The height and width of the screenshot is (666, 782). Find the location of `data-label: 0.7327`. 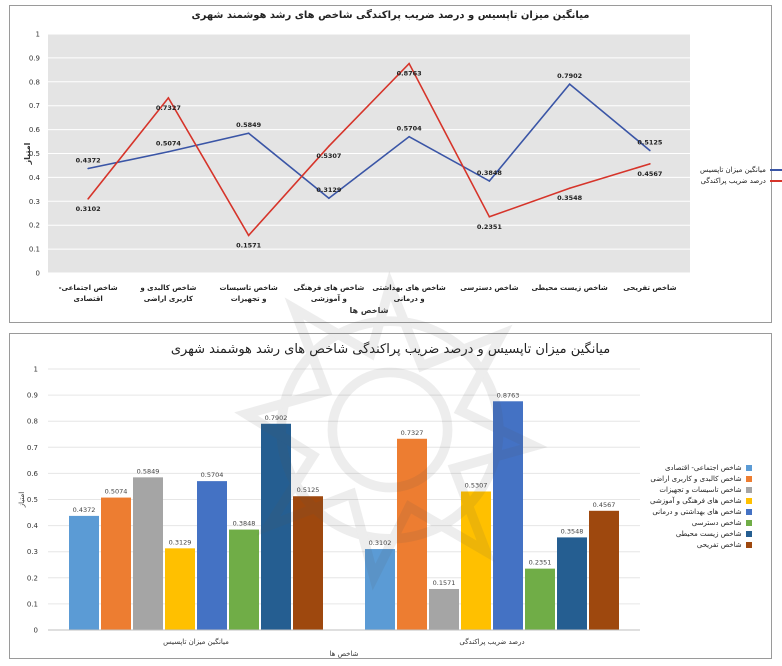

data-label: 0.7327 is located at coordinates (168, 108).